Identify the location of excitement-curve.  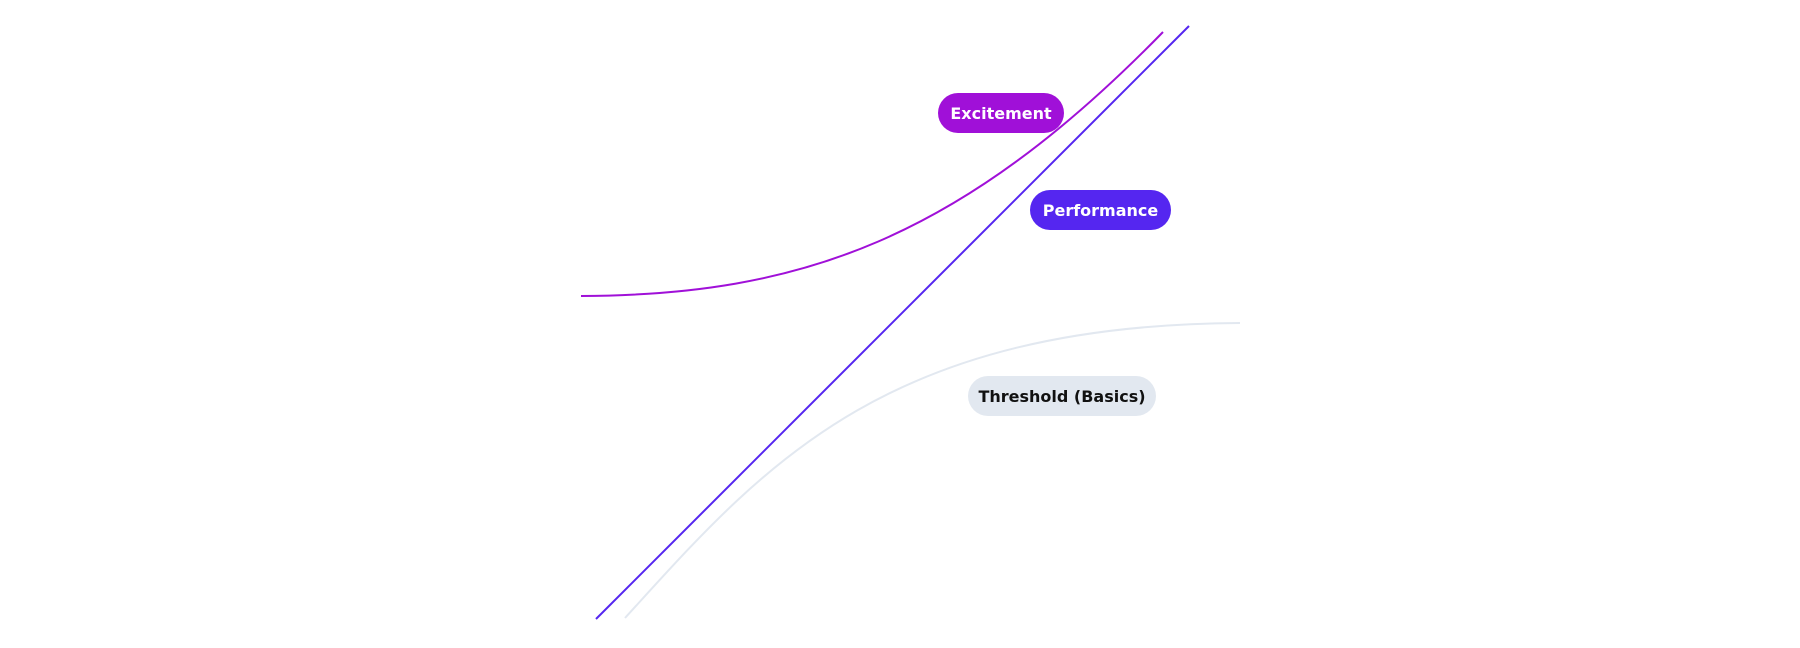
(872, 164).